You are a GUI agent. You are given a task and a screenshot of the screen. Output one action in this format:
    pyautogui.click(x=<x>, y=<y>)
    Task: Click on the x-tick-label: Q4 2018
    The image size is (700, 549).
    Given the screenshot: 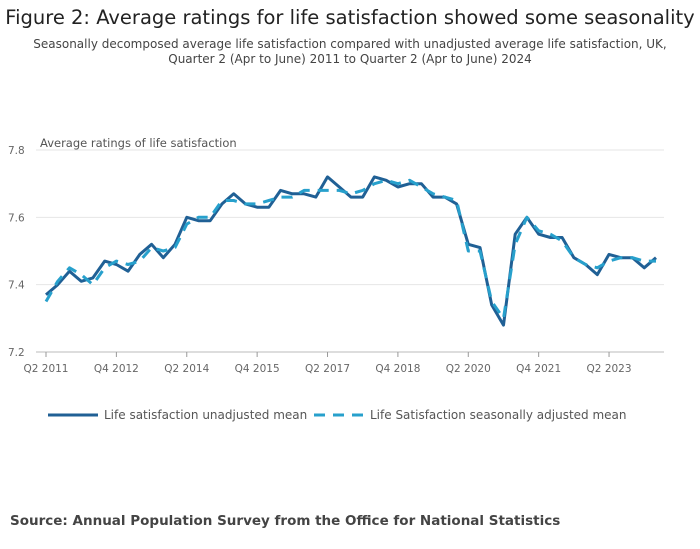 What is the action you would take?
    pyautogui.click(x=397, y=369)
    